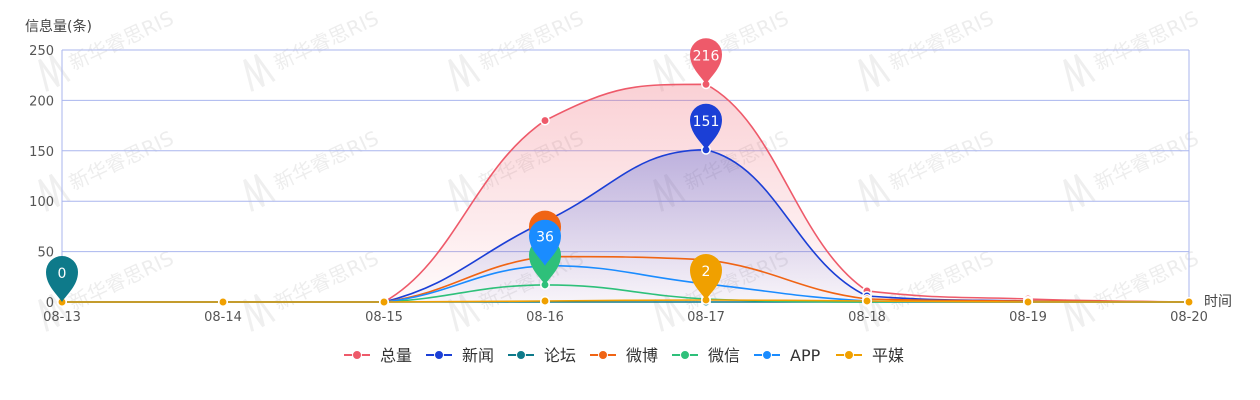 The height and width of the screenshot is (400, 1260). I want to click on legend-label: 平媒, so click(888, 355).